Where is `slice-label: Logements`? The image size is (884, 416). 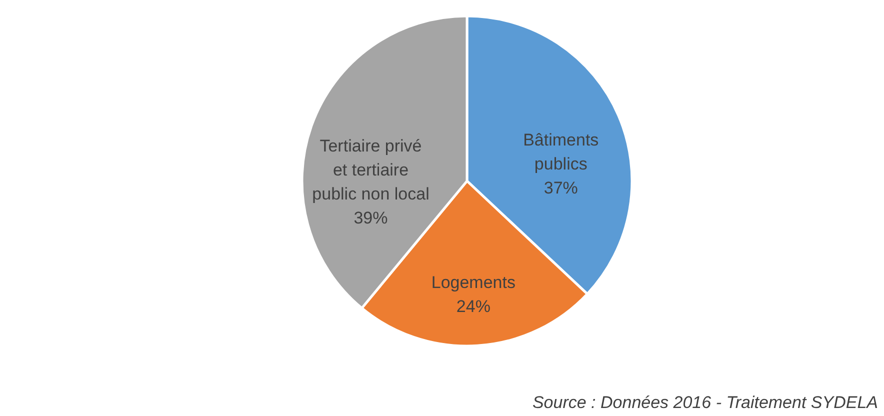
slice-label: Logements is located at coordinates (473, 282).